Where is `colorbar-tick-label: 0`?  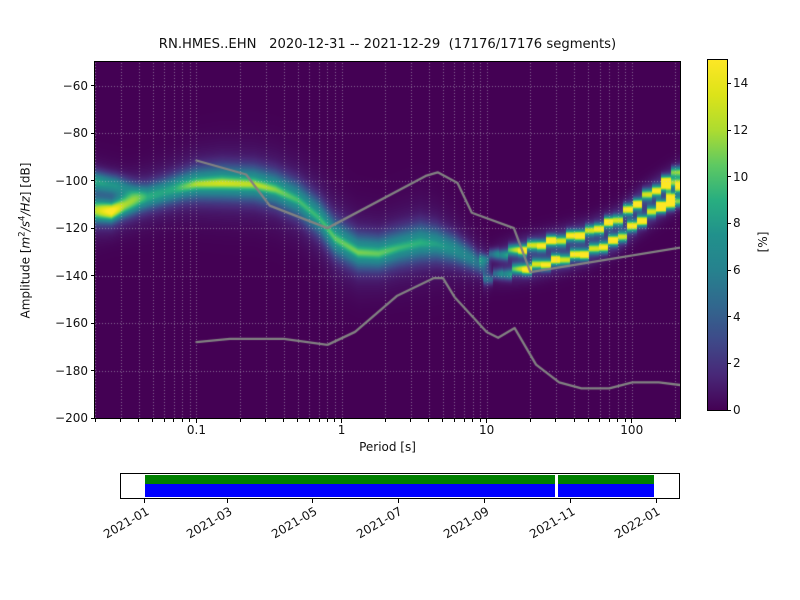
colorbar-tick-label: 0 is located at coordinates (737, 410).